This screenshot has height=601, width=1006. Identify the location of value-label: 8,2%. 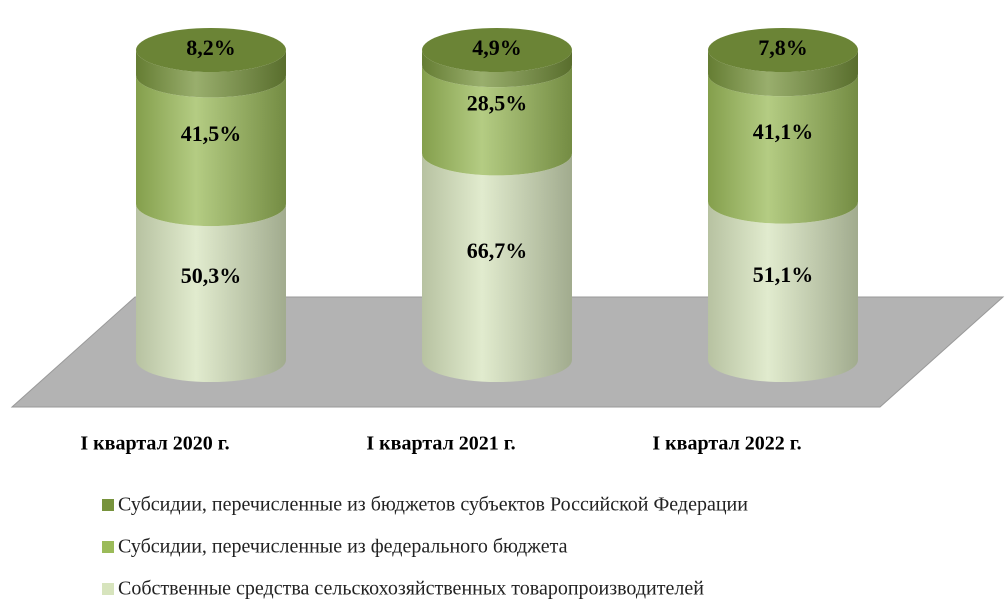
(211, 47).